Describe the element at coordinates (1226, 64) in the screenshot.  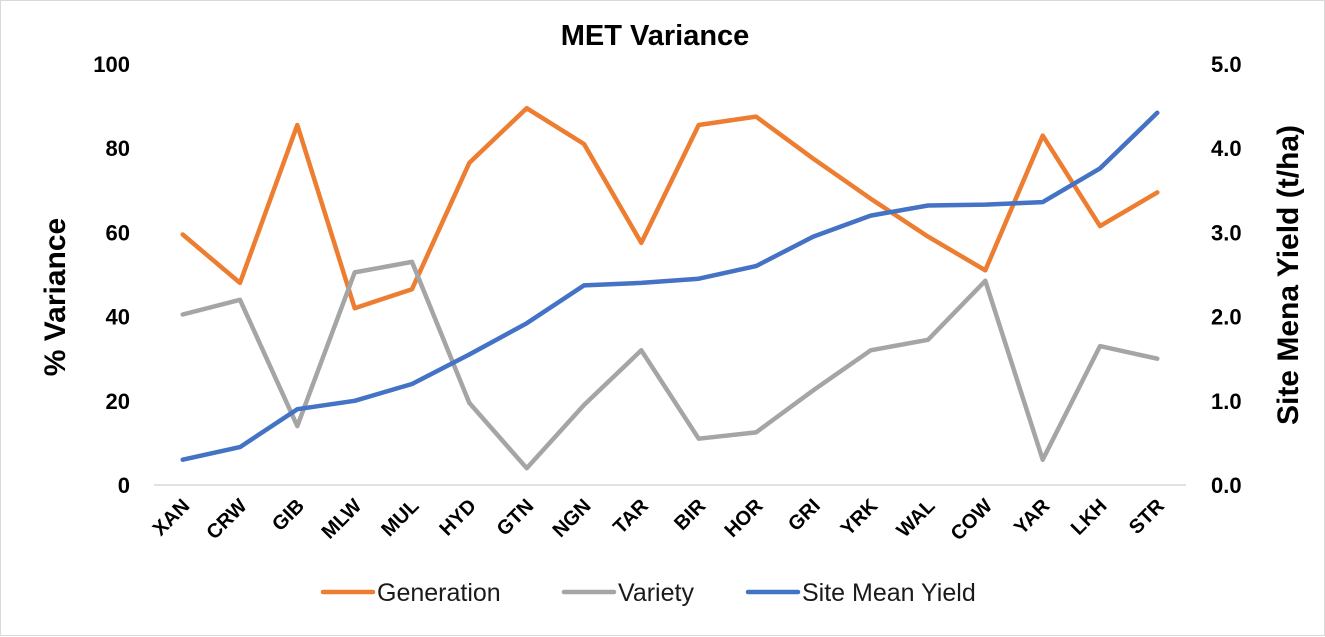
I see `y2-tick-label: 5.0` at that location.